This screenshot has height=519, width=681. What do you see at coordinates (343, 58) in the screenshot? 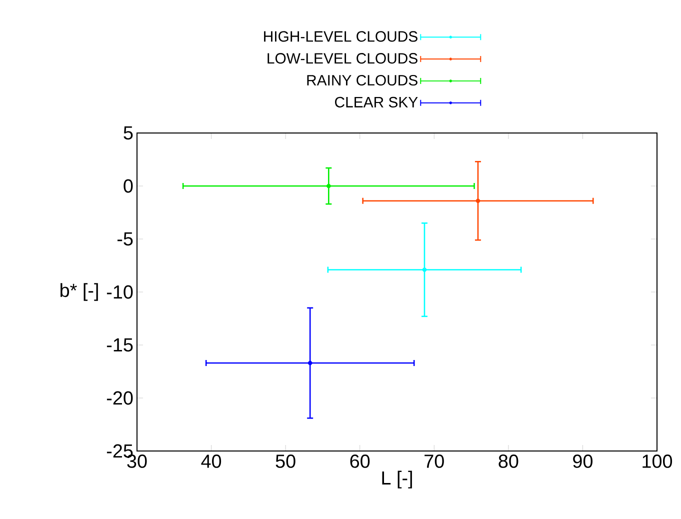
I see `legend-label: LOW-LEVEL CLOUDS` at bounding box center [343, 58].